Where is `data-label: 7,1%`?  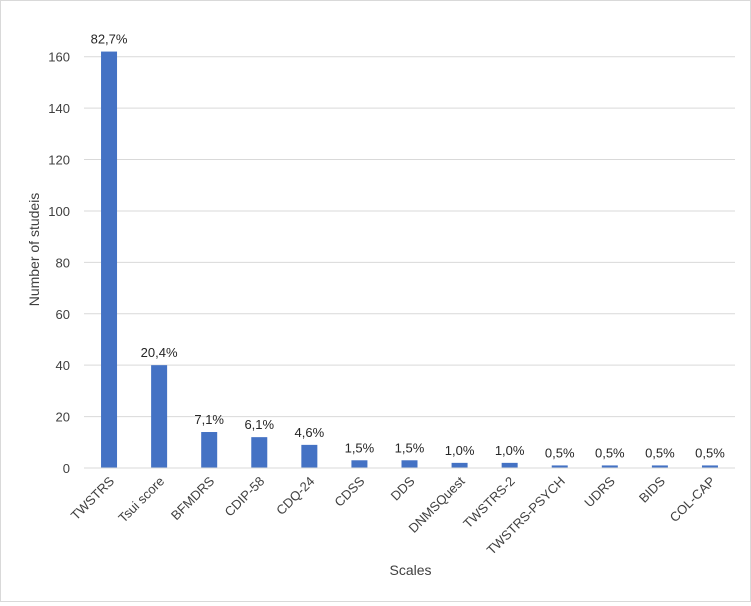
data-label: 7,1% is located at coordinates (209, 419).